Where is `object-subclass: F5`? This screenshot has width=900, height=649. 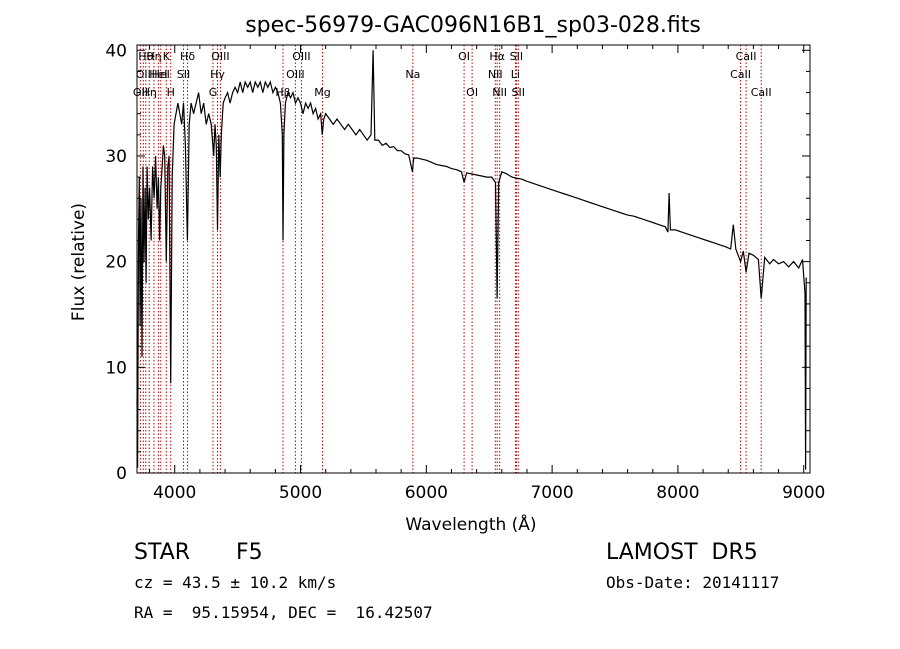 object-subclass: F5 is located at coordinates (249, 552).